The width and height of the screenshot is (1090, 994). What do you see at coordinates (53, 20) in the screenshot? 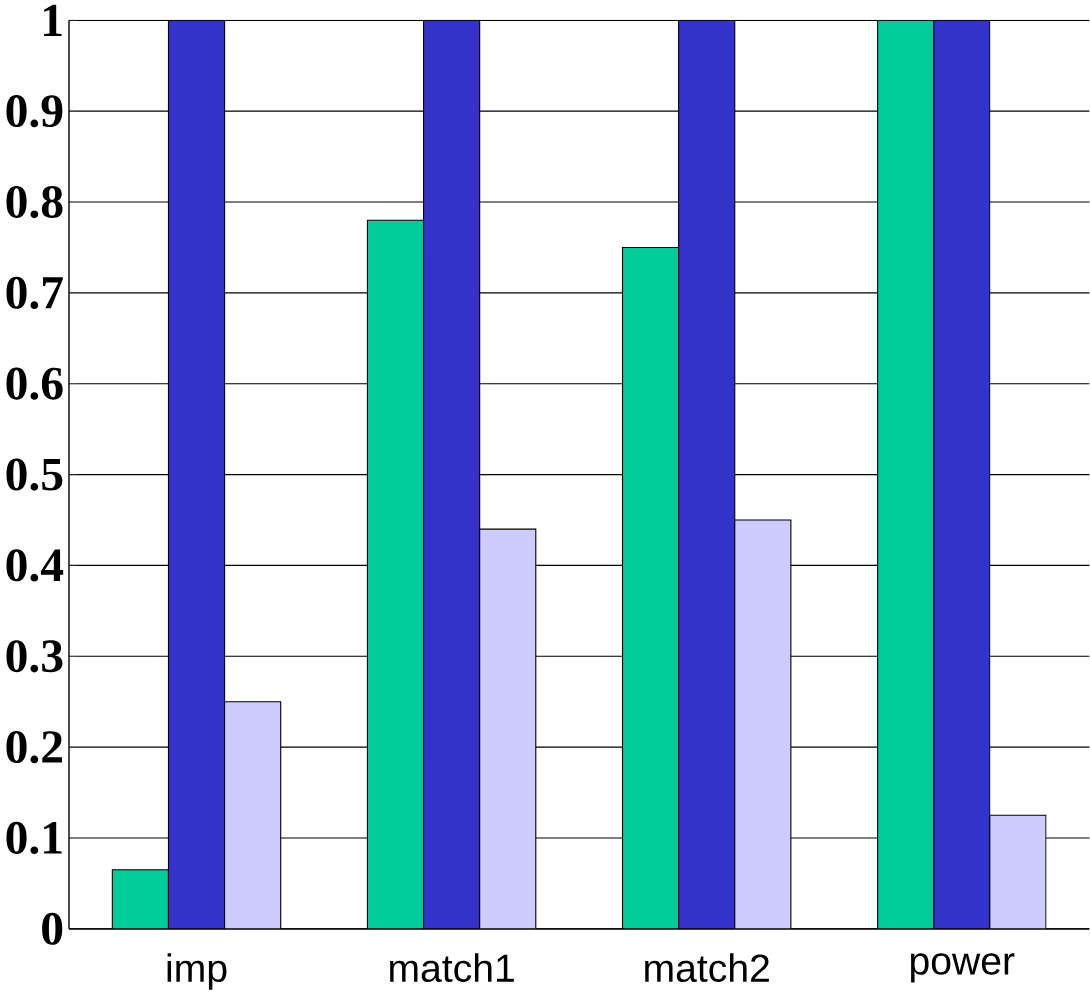
I see `y-tick-label: 1` at bounding box center [53, 20].